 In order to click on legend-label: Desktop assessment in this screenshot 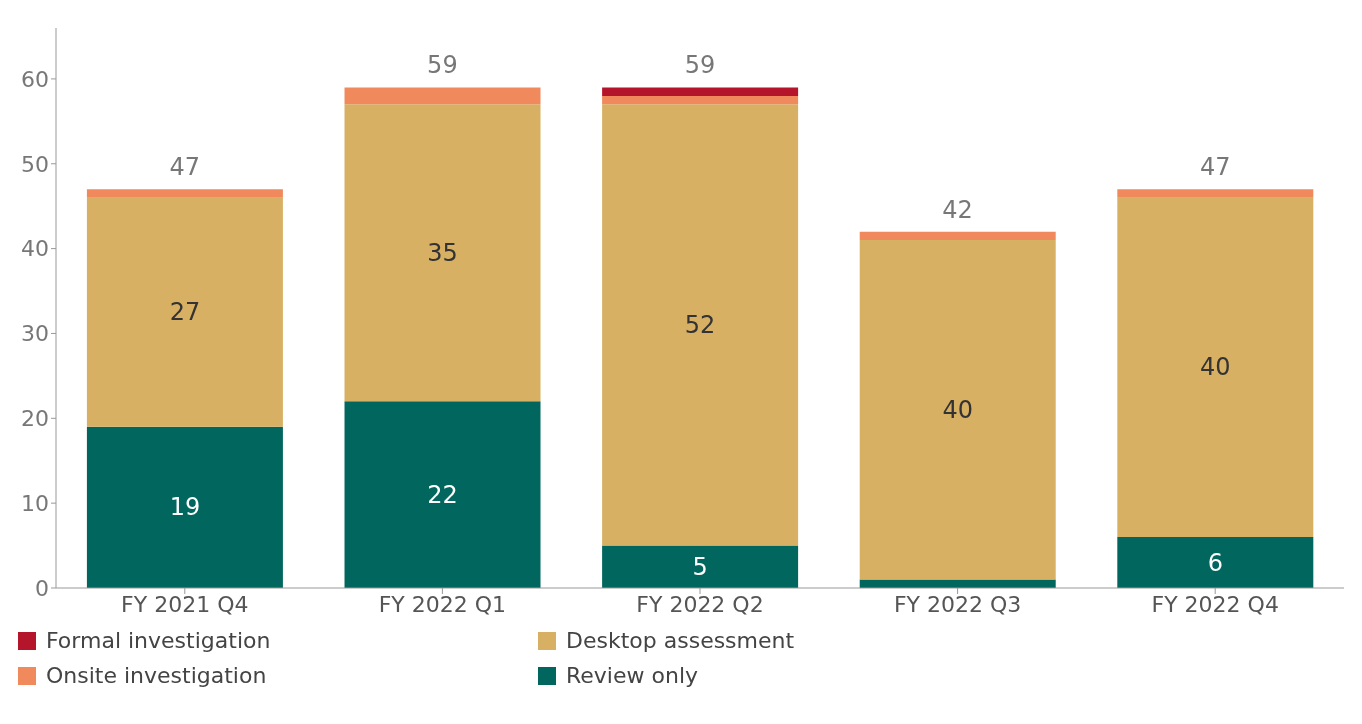, I will do `click(680, 640)`.